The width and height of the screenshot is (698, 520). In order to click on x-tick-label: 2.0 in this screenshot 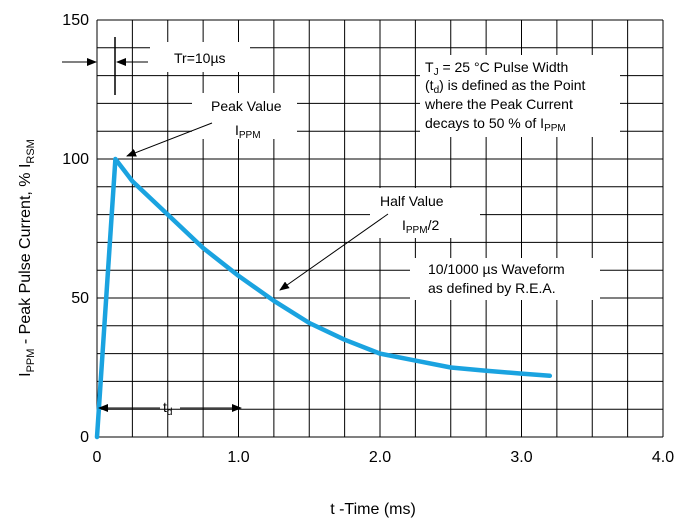, I will do `click(380, 457)`.